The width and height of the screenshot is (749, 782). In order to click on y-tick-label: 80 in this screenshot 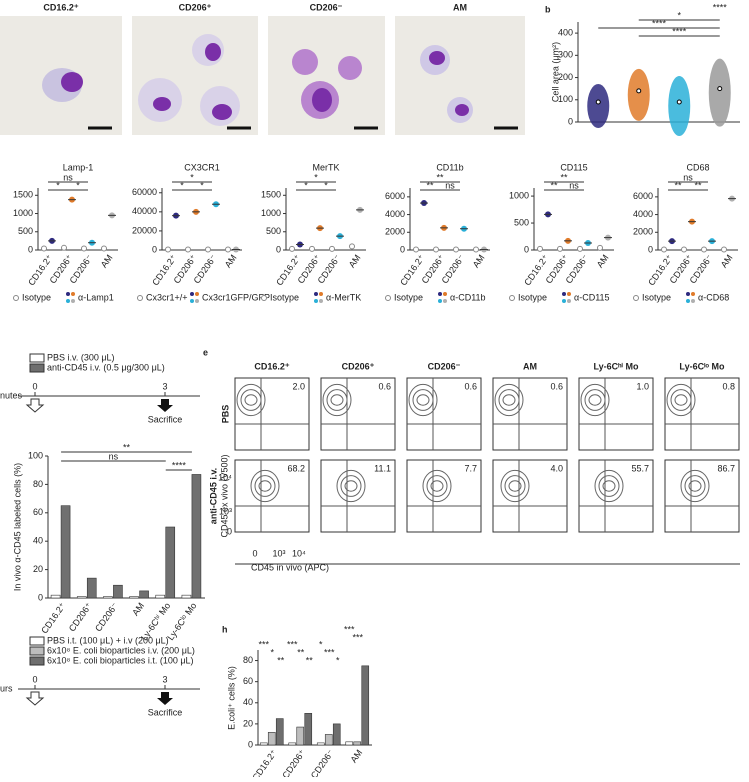, I will do `click(38, 484)`.